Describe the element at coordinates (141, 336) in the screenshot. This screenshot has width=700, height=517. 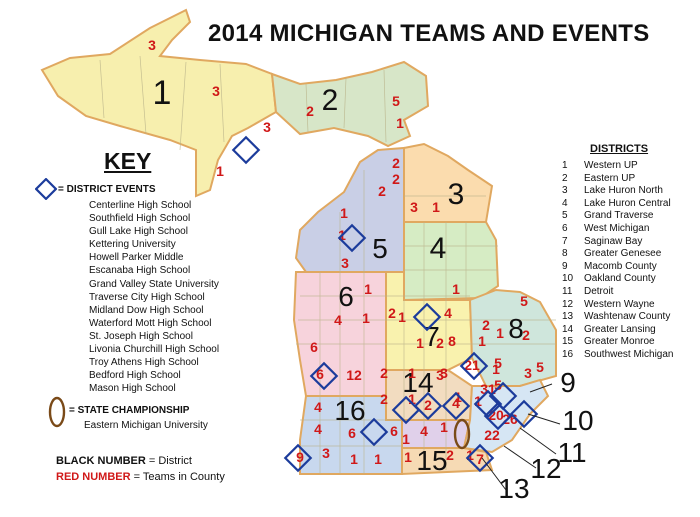
I see `event-site: St. Joseph High School` at that location.